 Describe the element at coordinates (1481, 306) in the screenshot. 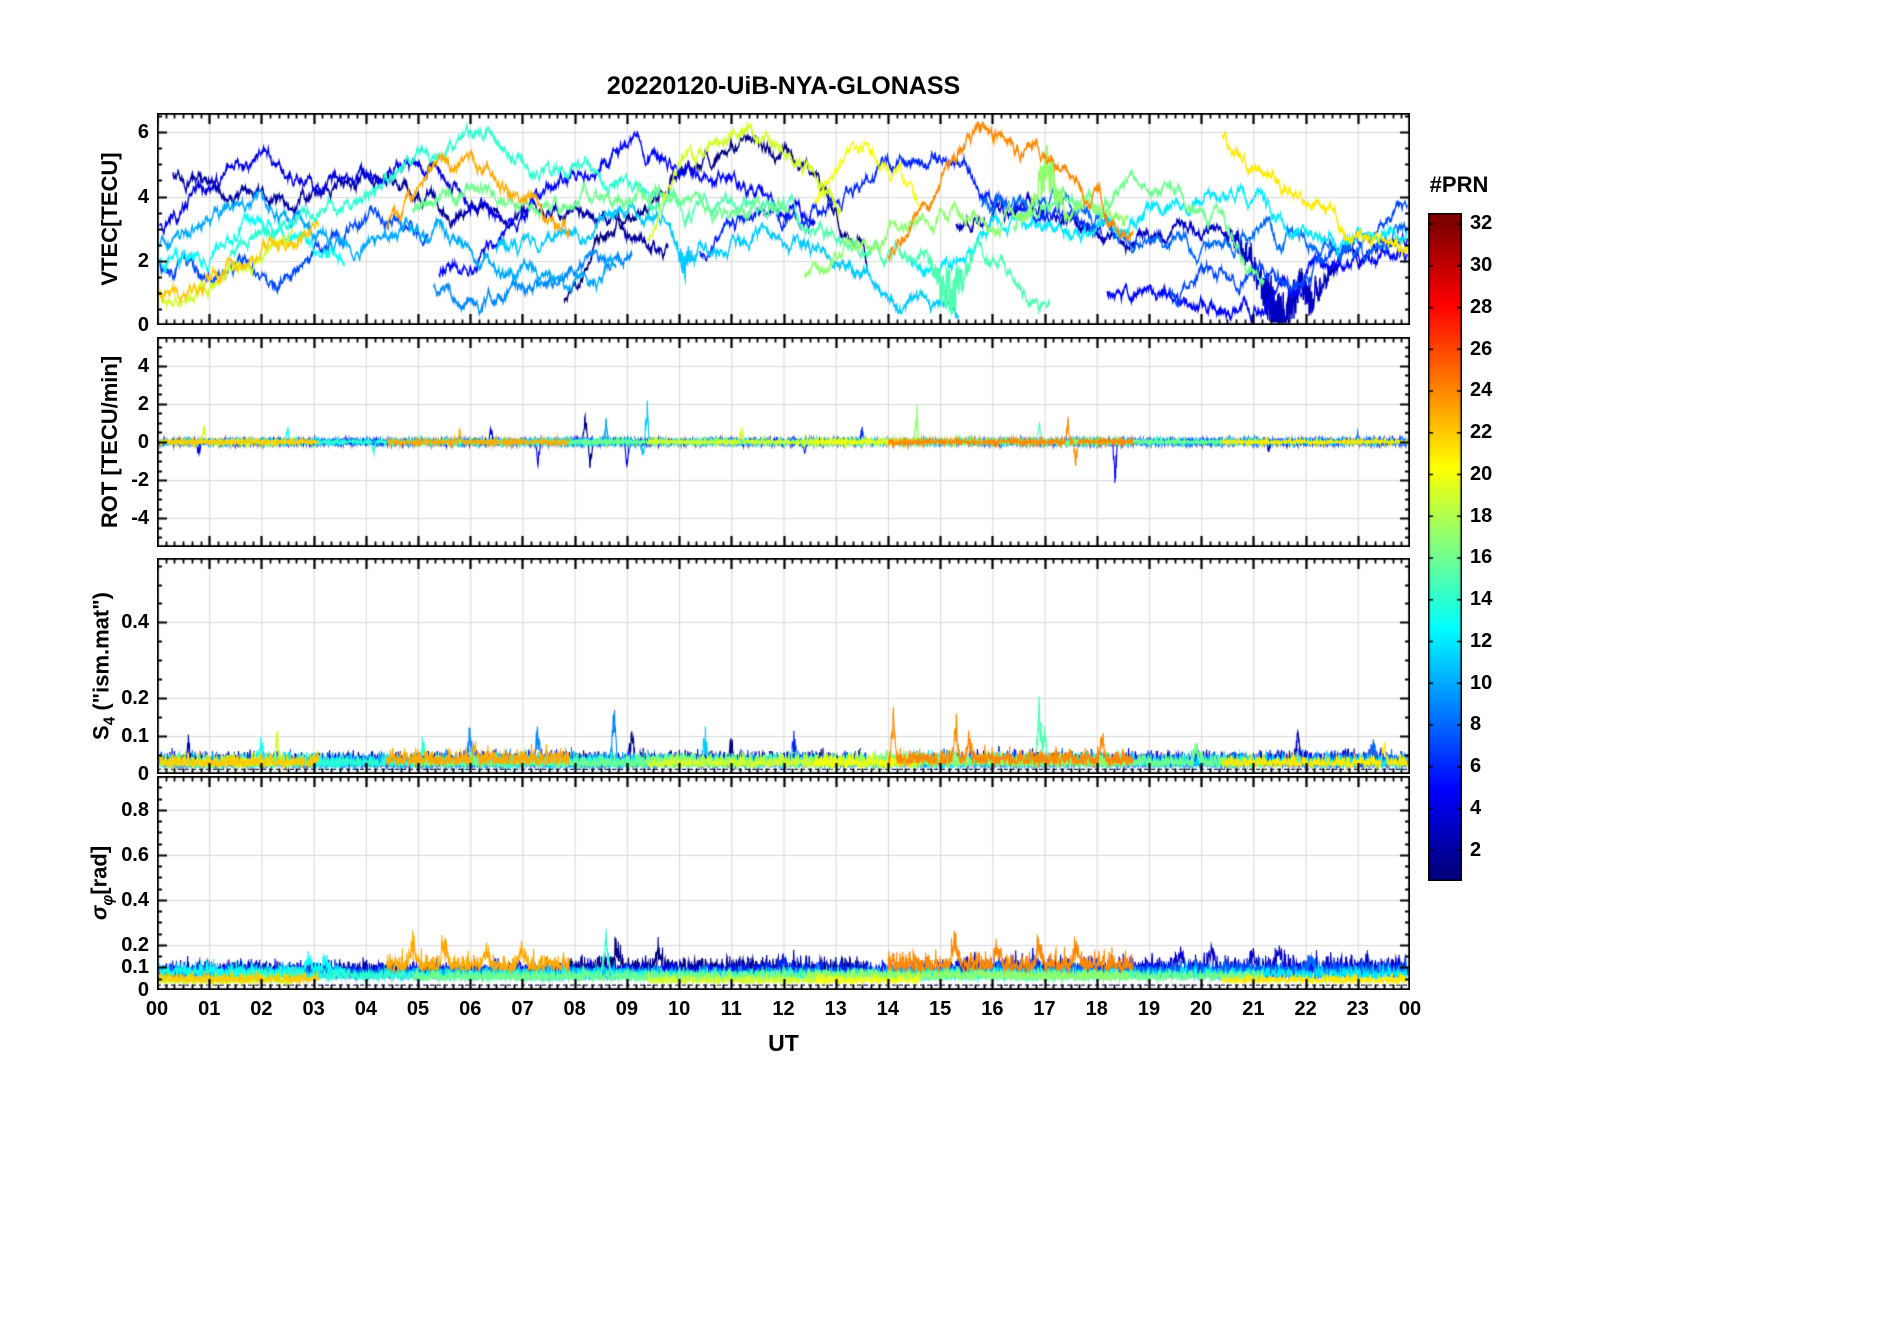

I see `colorbar-tick-label: 28` at that location.